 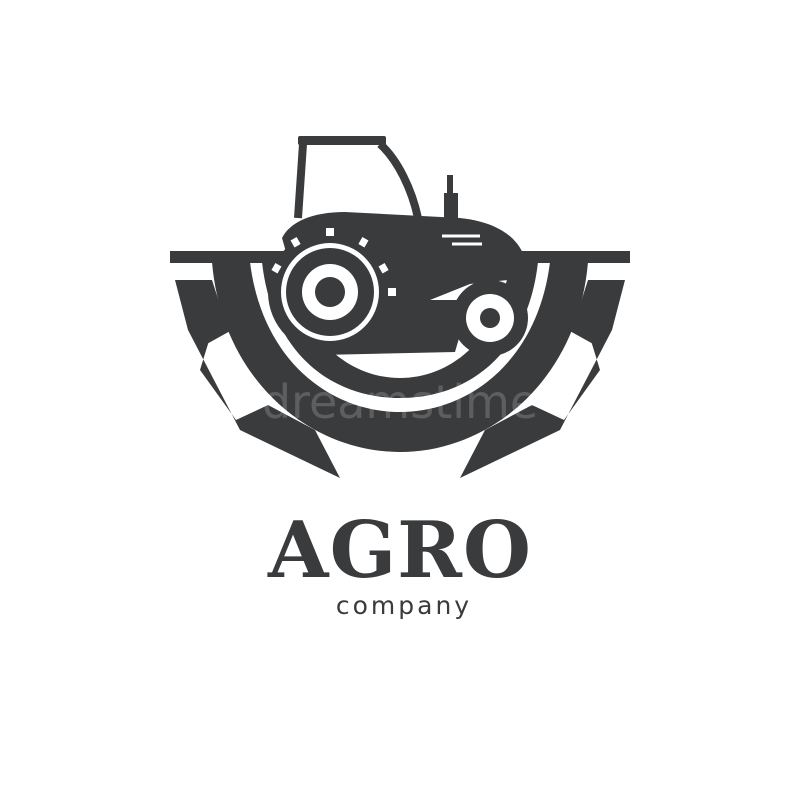 What do you see at coordinates (400, 330) in the screenshot?
I see `road-curve` at bounding box center [400, 330].